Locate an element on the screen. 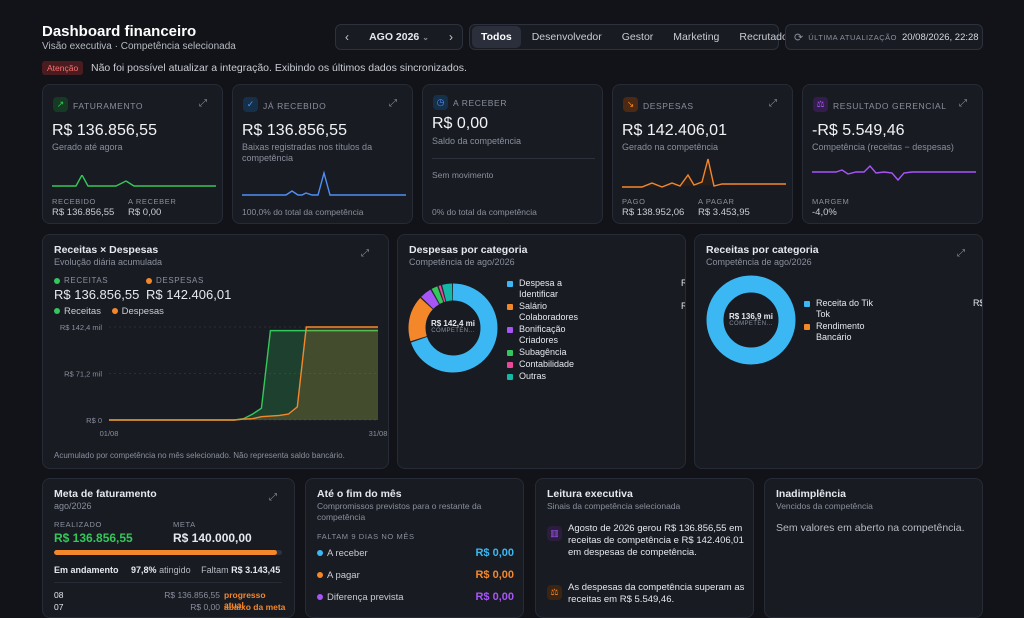  category-name: Despesa a Identificar is located at coordinates (541, 288).